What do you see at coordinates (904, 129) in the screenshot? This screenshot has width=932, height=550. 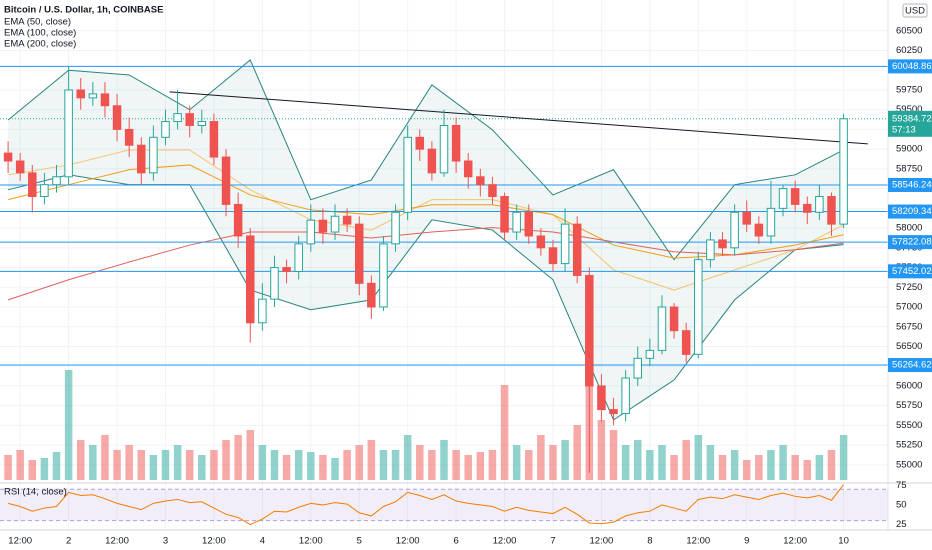 I see `countdown-label: 57:13` at bounding box center [904, 129].